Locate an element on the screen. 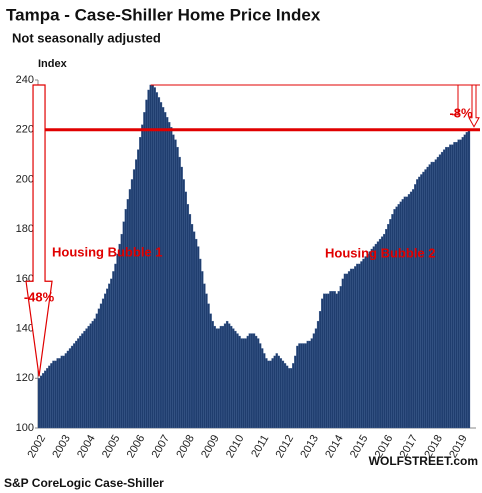 The width and height of the screenshot is (482, 493). y-tick-label: 180 is located at coordinates (25, 229).